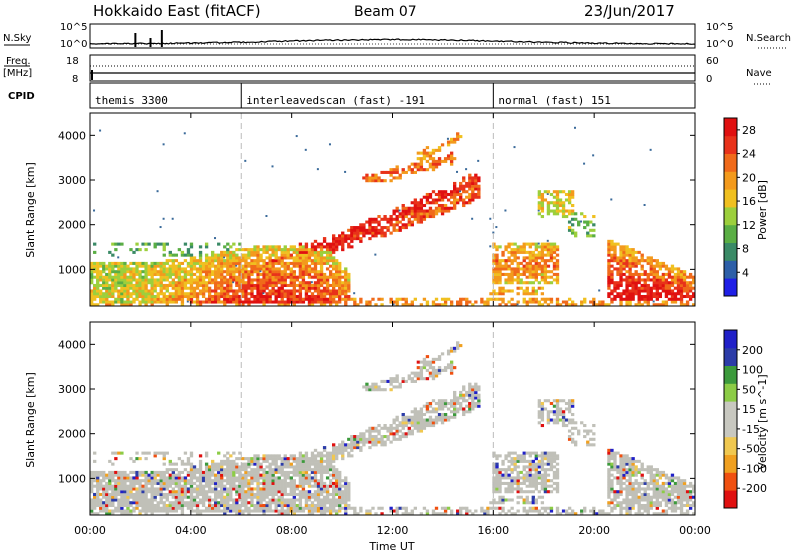 This screenshot has height=554, width=800. What do you see at coordinates (730, 162) in the screenshot?
I see `colorbar-swatch` at bounding box center [730, 162].